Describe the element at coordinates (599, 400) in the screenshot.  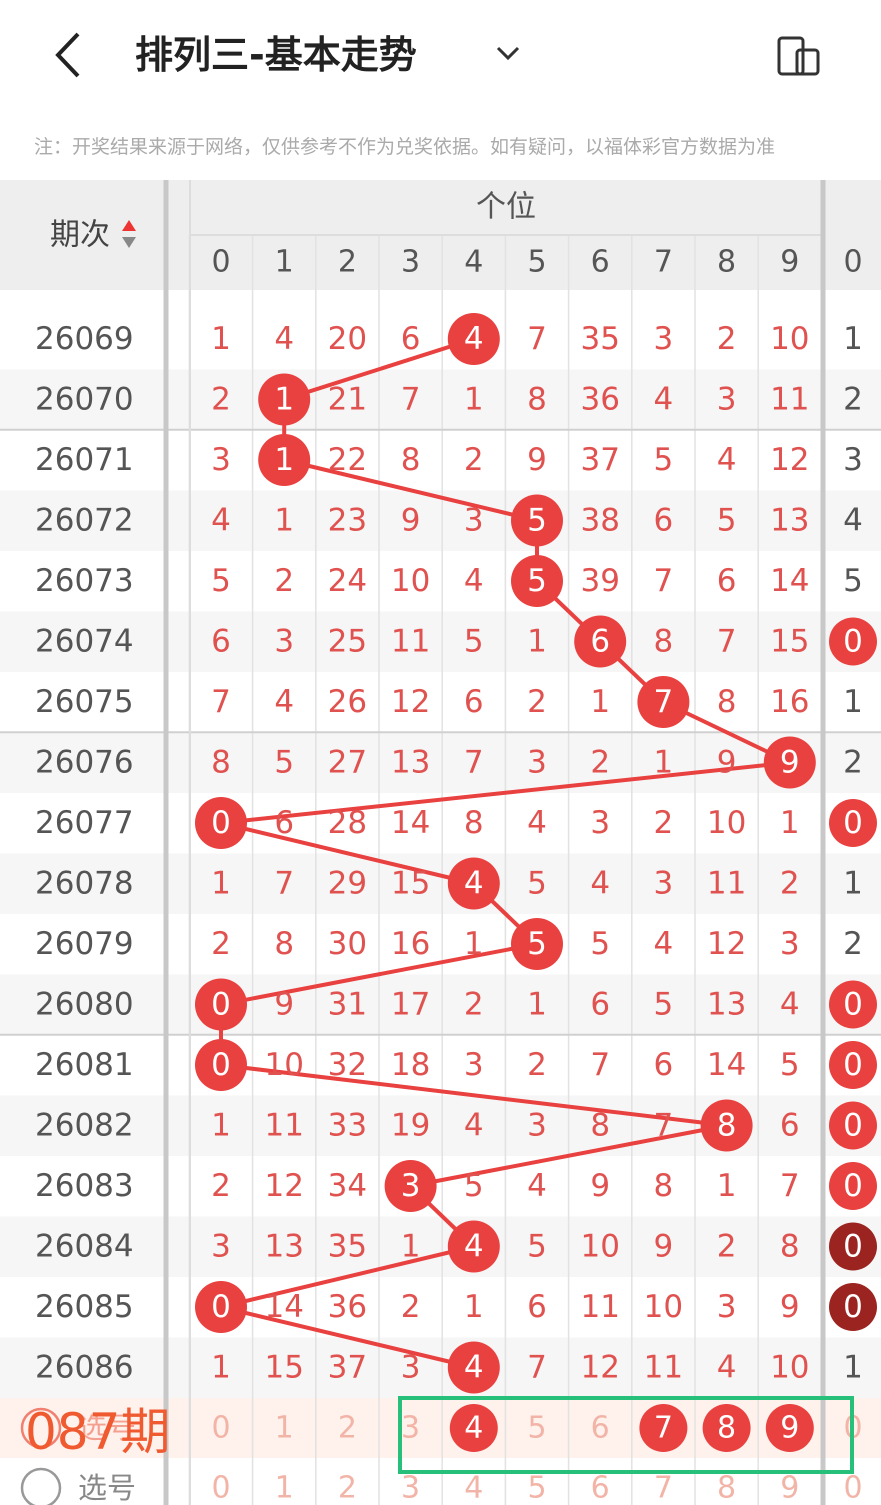
I see `miss-count: 36` at that location.